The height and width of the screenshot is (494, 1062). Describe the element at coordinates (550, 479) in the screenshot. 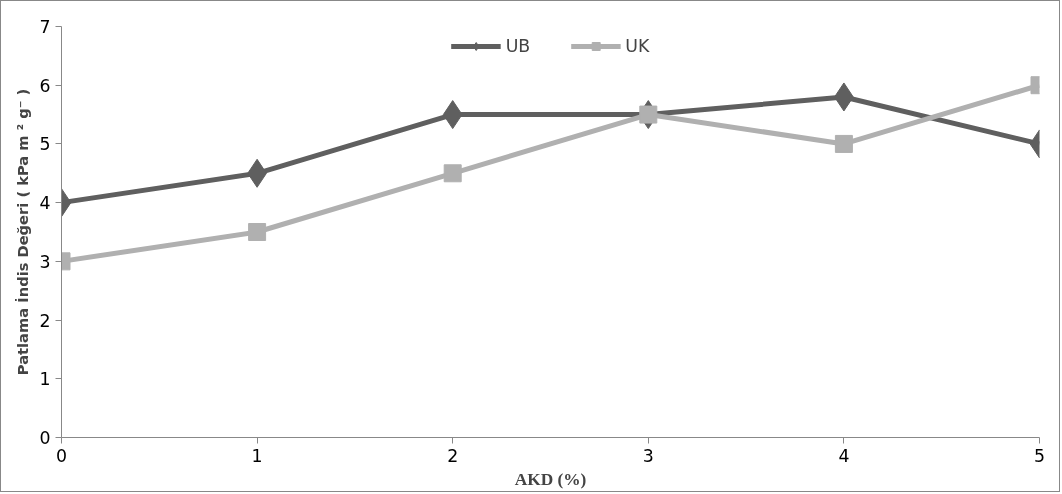

I see `x-axis-title: AKD (%)` at that location.